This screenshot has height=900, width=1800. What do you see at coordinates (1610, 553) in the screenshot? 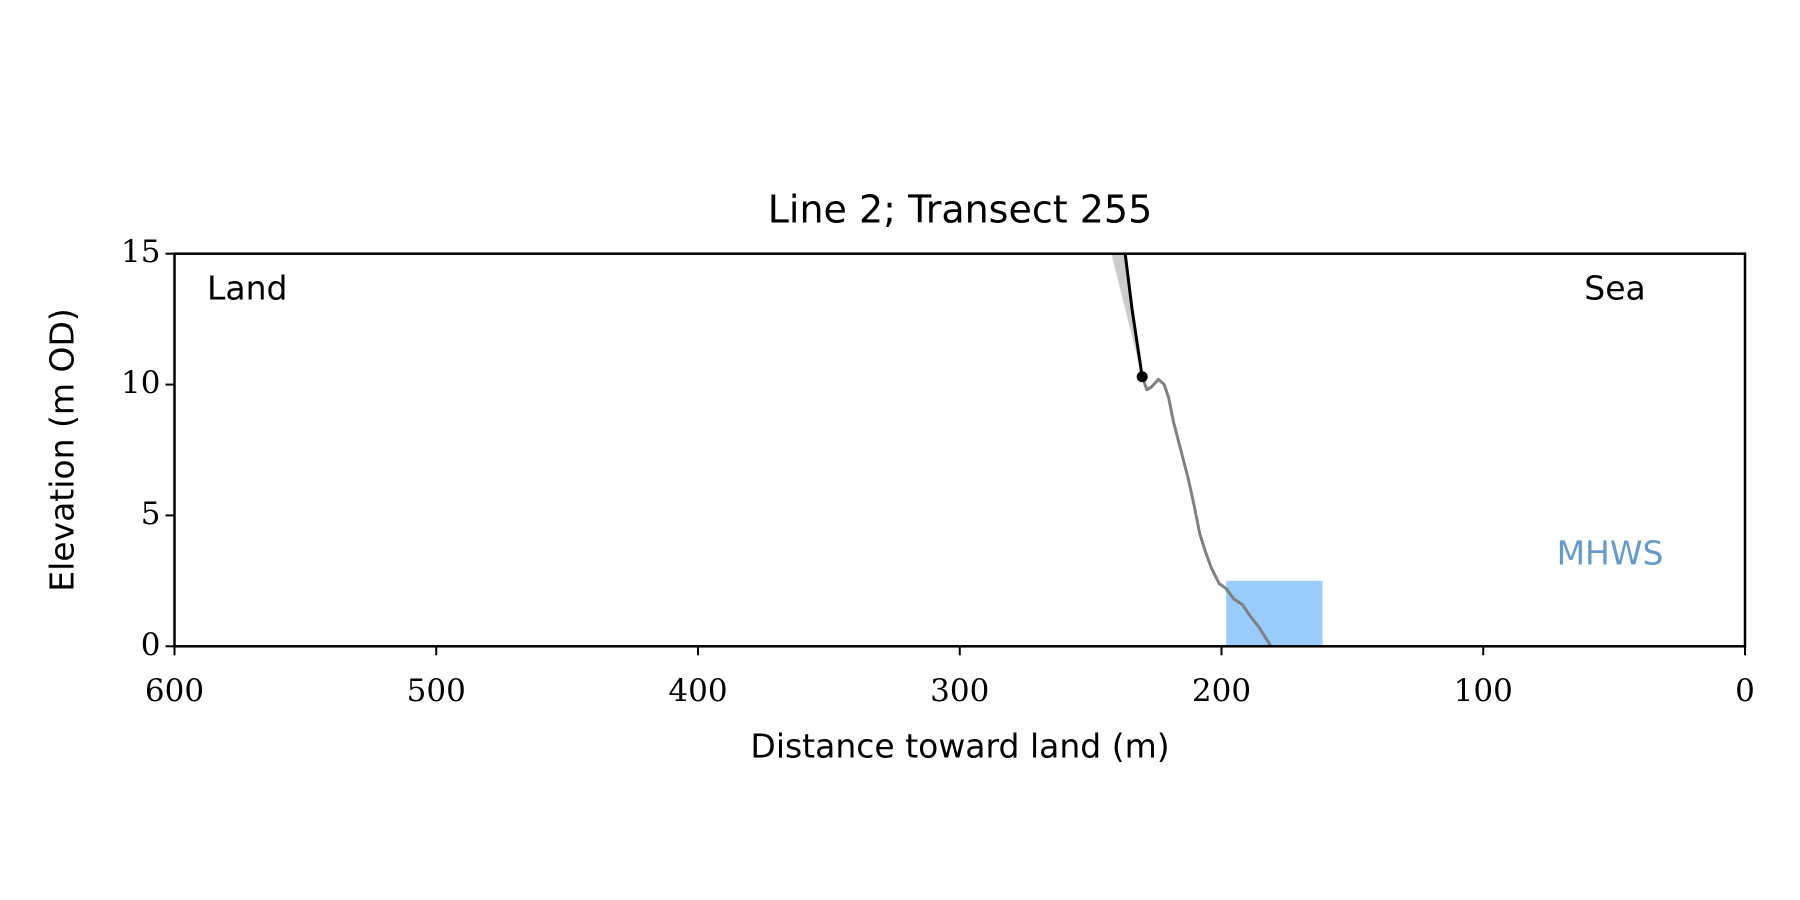
I see `annotation: MHWS` at bounding box center [1610, 553].